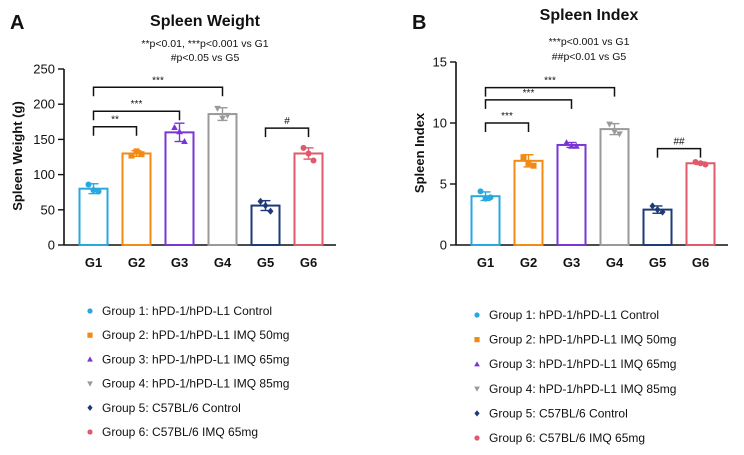 The image size is (744, 455). What do you see at coordinates (115, 120) in the screenshot?
I see `panel-a-significance-label: **` at bounding box center [115, 120].